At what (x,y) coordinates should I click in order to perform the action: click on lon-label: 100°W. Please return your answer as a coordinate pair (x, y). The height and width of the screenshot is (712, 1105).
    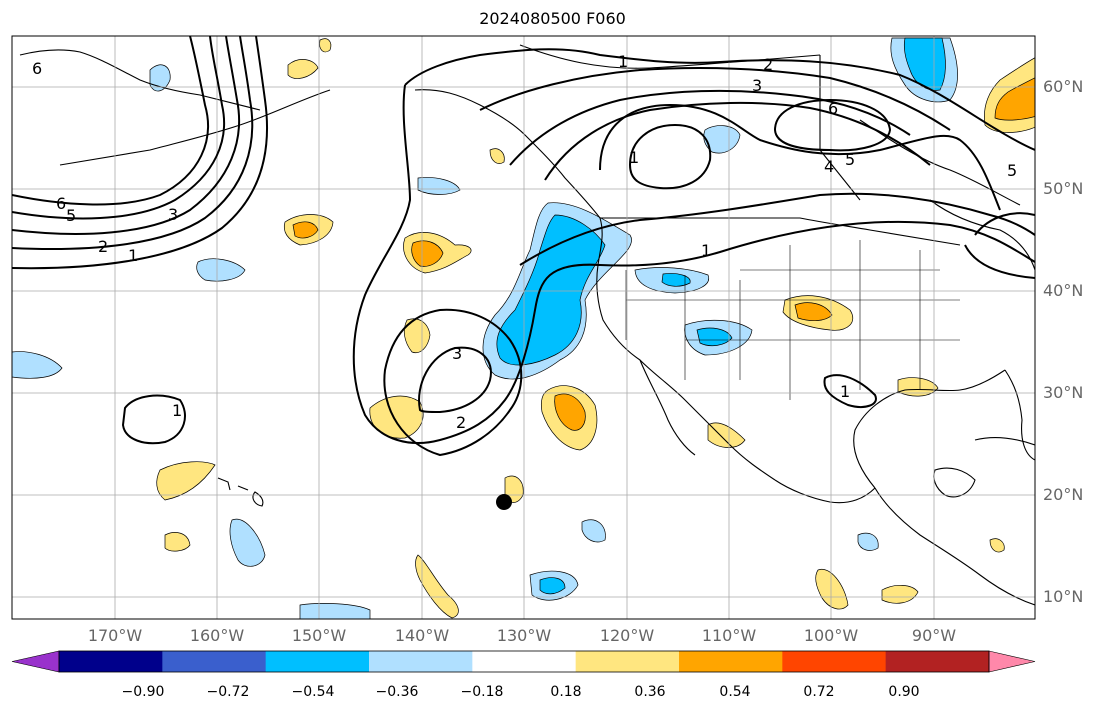
    Looking at the image, I should click on (831, 635).